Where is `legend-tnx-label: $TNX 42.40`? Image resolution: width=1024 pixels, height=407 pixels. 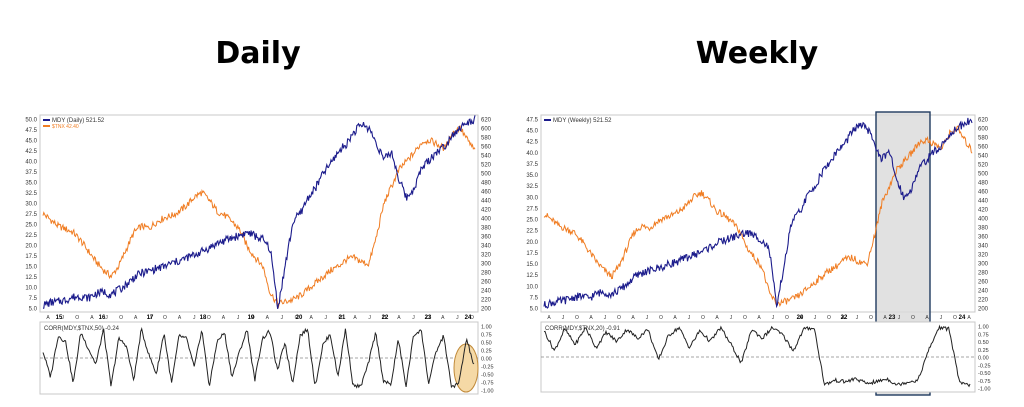 legend-tnx-label: $TNX 42.40 is located at coordinates (65, 127).